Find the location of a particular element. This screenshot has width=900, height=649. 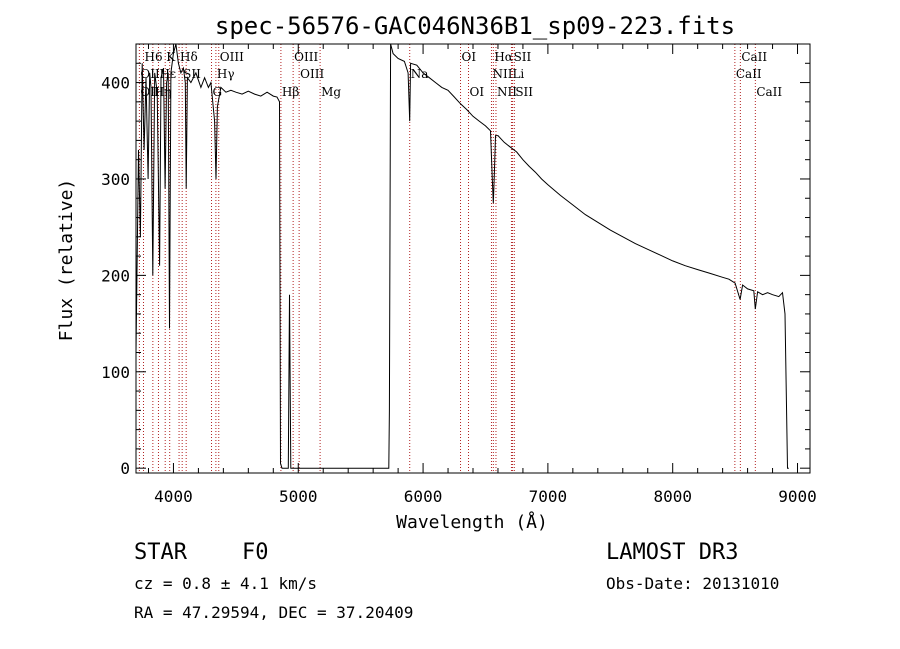

line-label: Li is located at coordinates (518, 74).